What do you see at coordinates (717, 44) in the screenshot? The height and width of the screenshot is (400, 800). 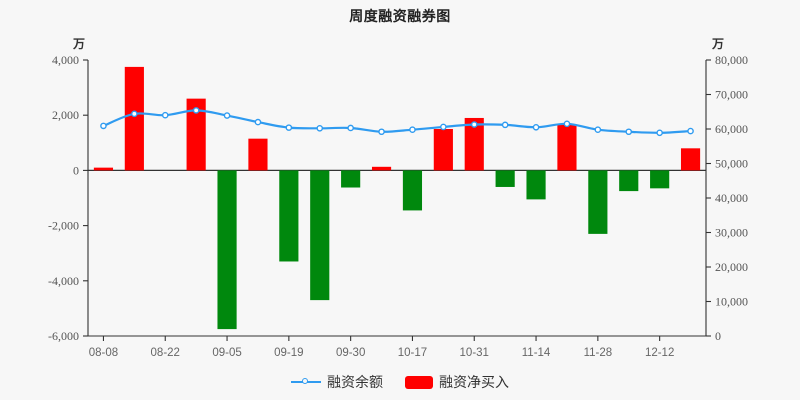 I see `right-axis-unit: 万` at bounding box center [717, 44].